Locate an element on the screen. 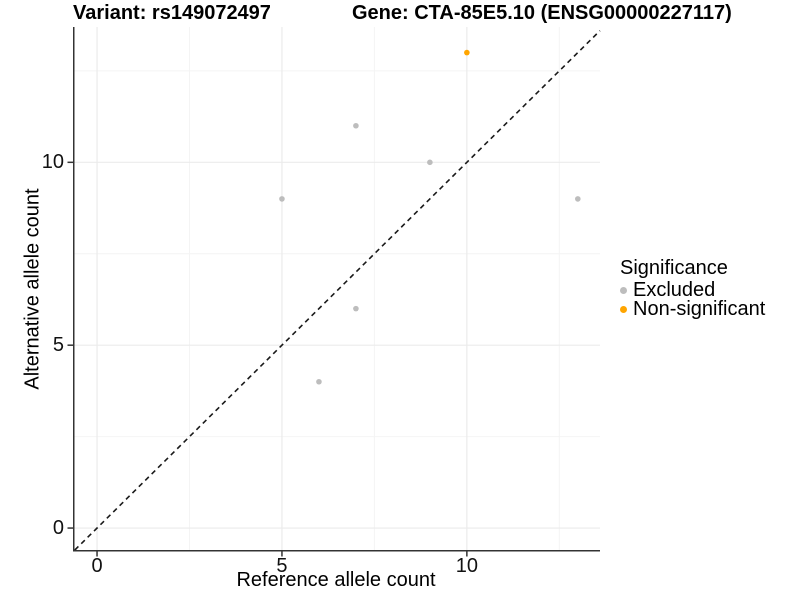  data-point-non-significant is located at coordinates (467, 52).